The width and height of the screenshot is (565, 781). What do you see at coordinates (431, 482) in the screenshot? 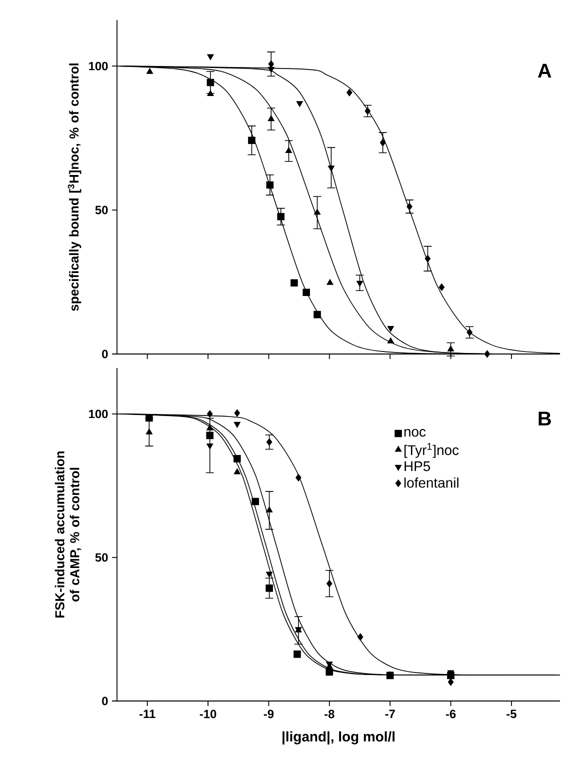
I see `legend-label: lofentanil` at bounding box center [431, 482].